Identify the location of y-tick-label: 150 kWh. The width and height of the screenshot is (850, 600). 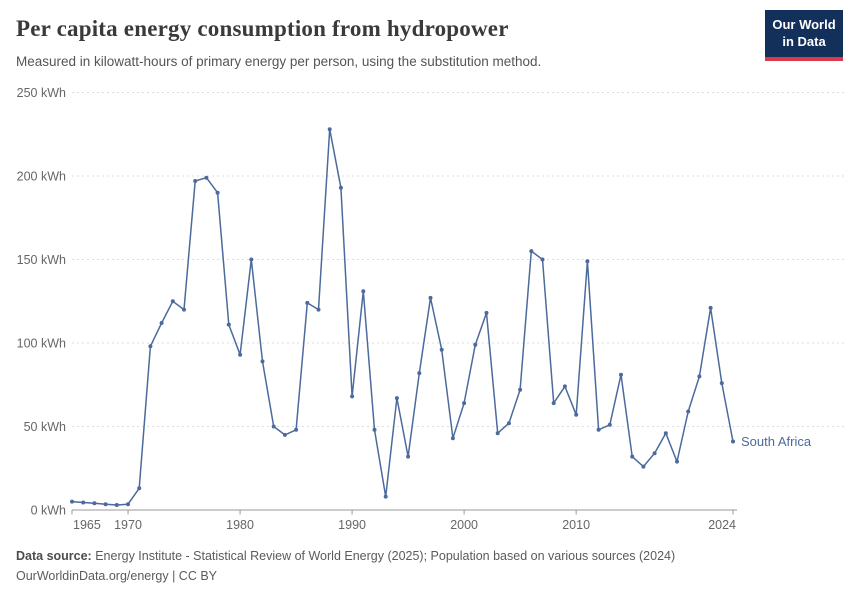
(41, 260).